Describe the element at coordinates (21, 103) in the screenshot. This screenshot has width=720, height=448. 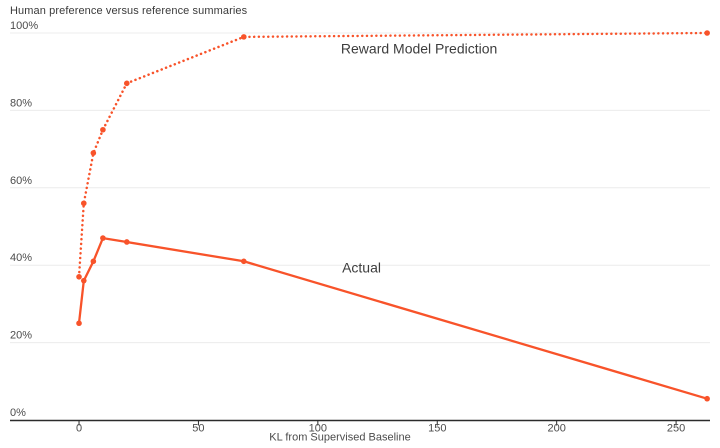
I see `y-tick-label: 80%` at that location.